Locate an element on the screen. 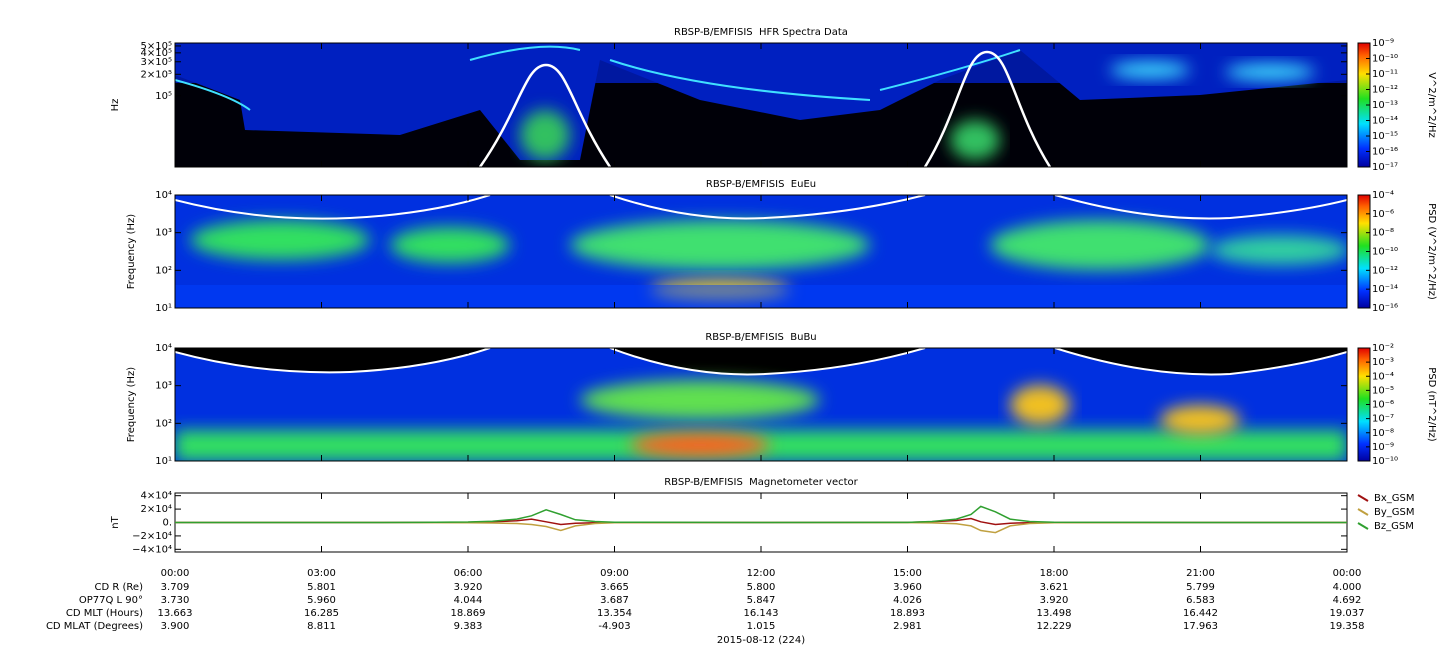  ephemeris-value: 4.000 is located at coordinates (1347, 587).